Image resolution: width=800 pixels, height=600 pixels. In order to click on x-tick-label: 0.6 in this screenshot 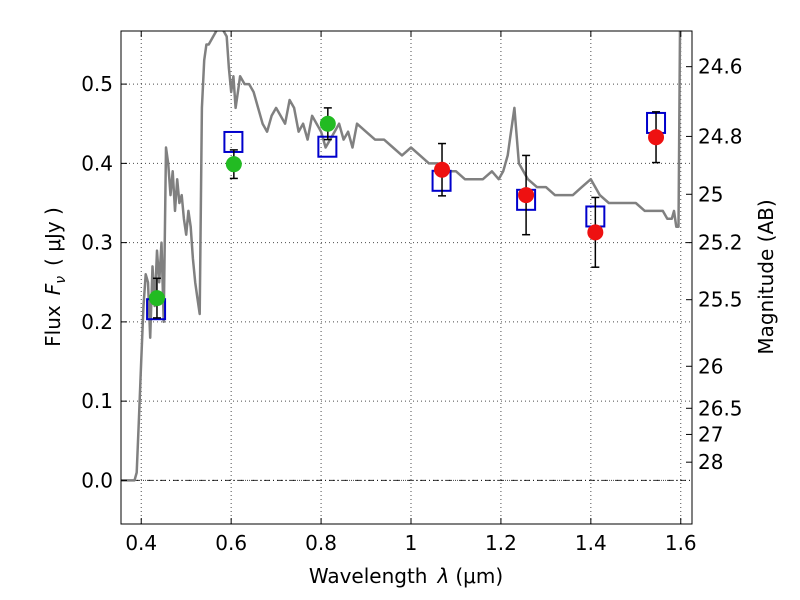, I will do `click(231, 543)`.